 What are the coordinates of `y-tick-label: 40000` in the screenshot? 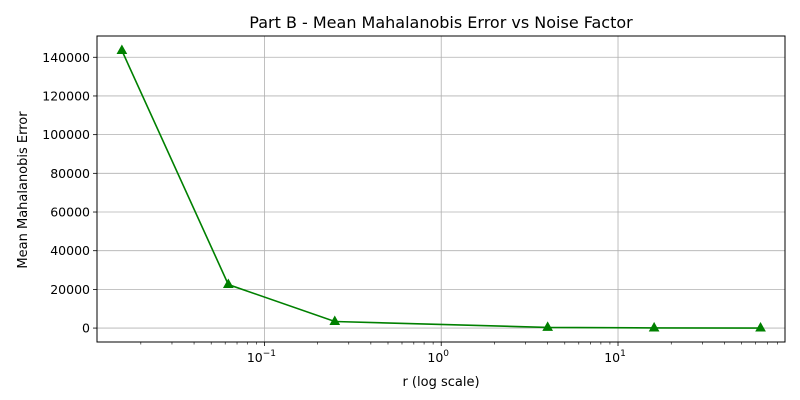 It's located at (70, 250).